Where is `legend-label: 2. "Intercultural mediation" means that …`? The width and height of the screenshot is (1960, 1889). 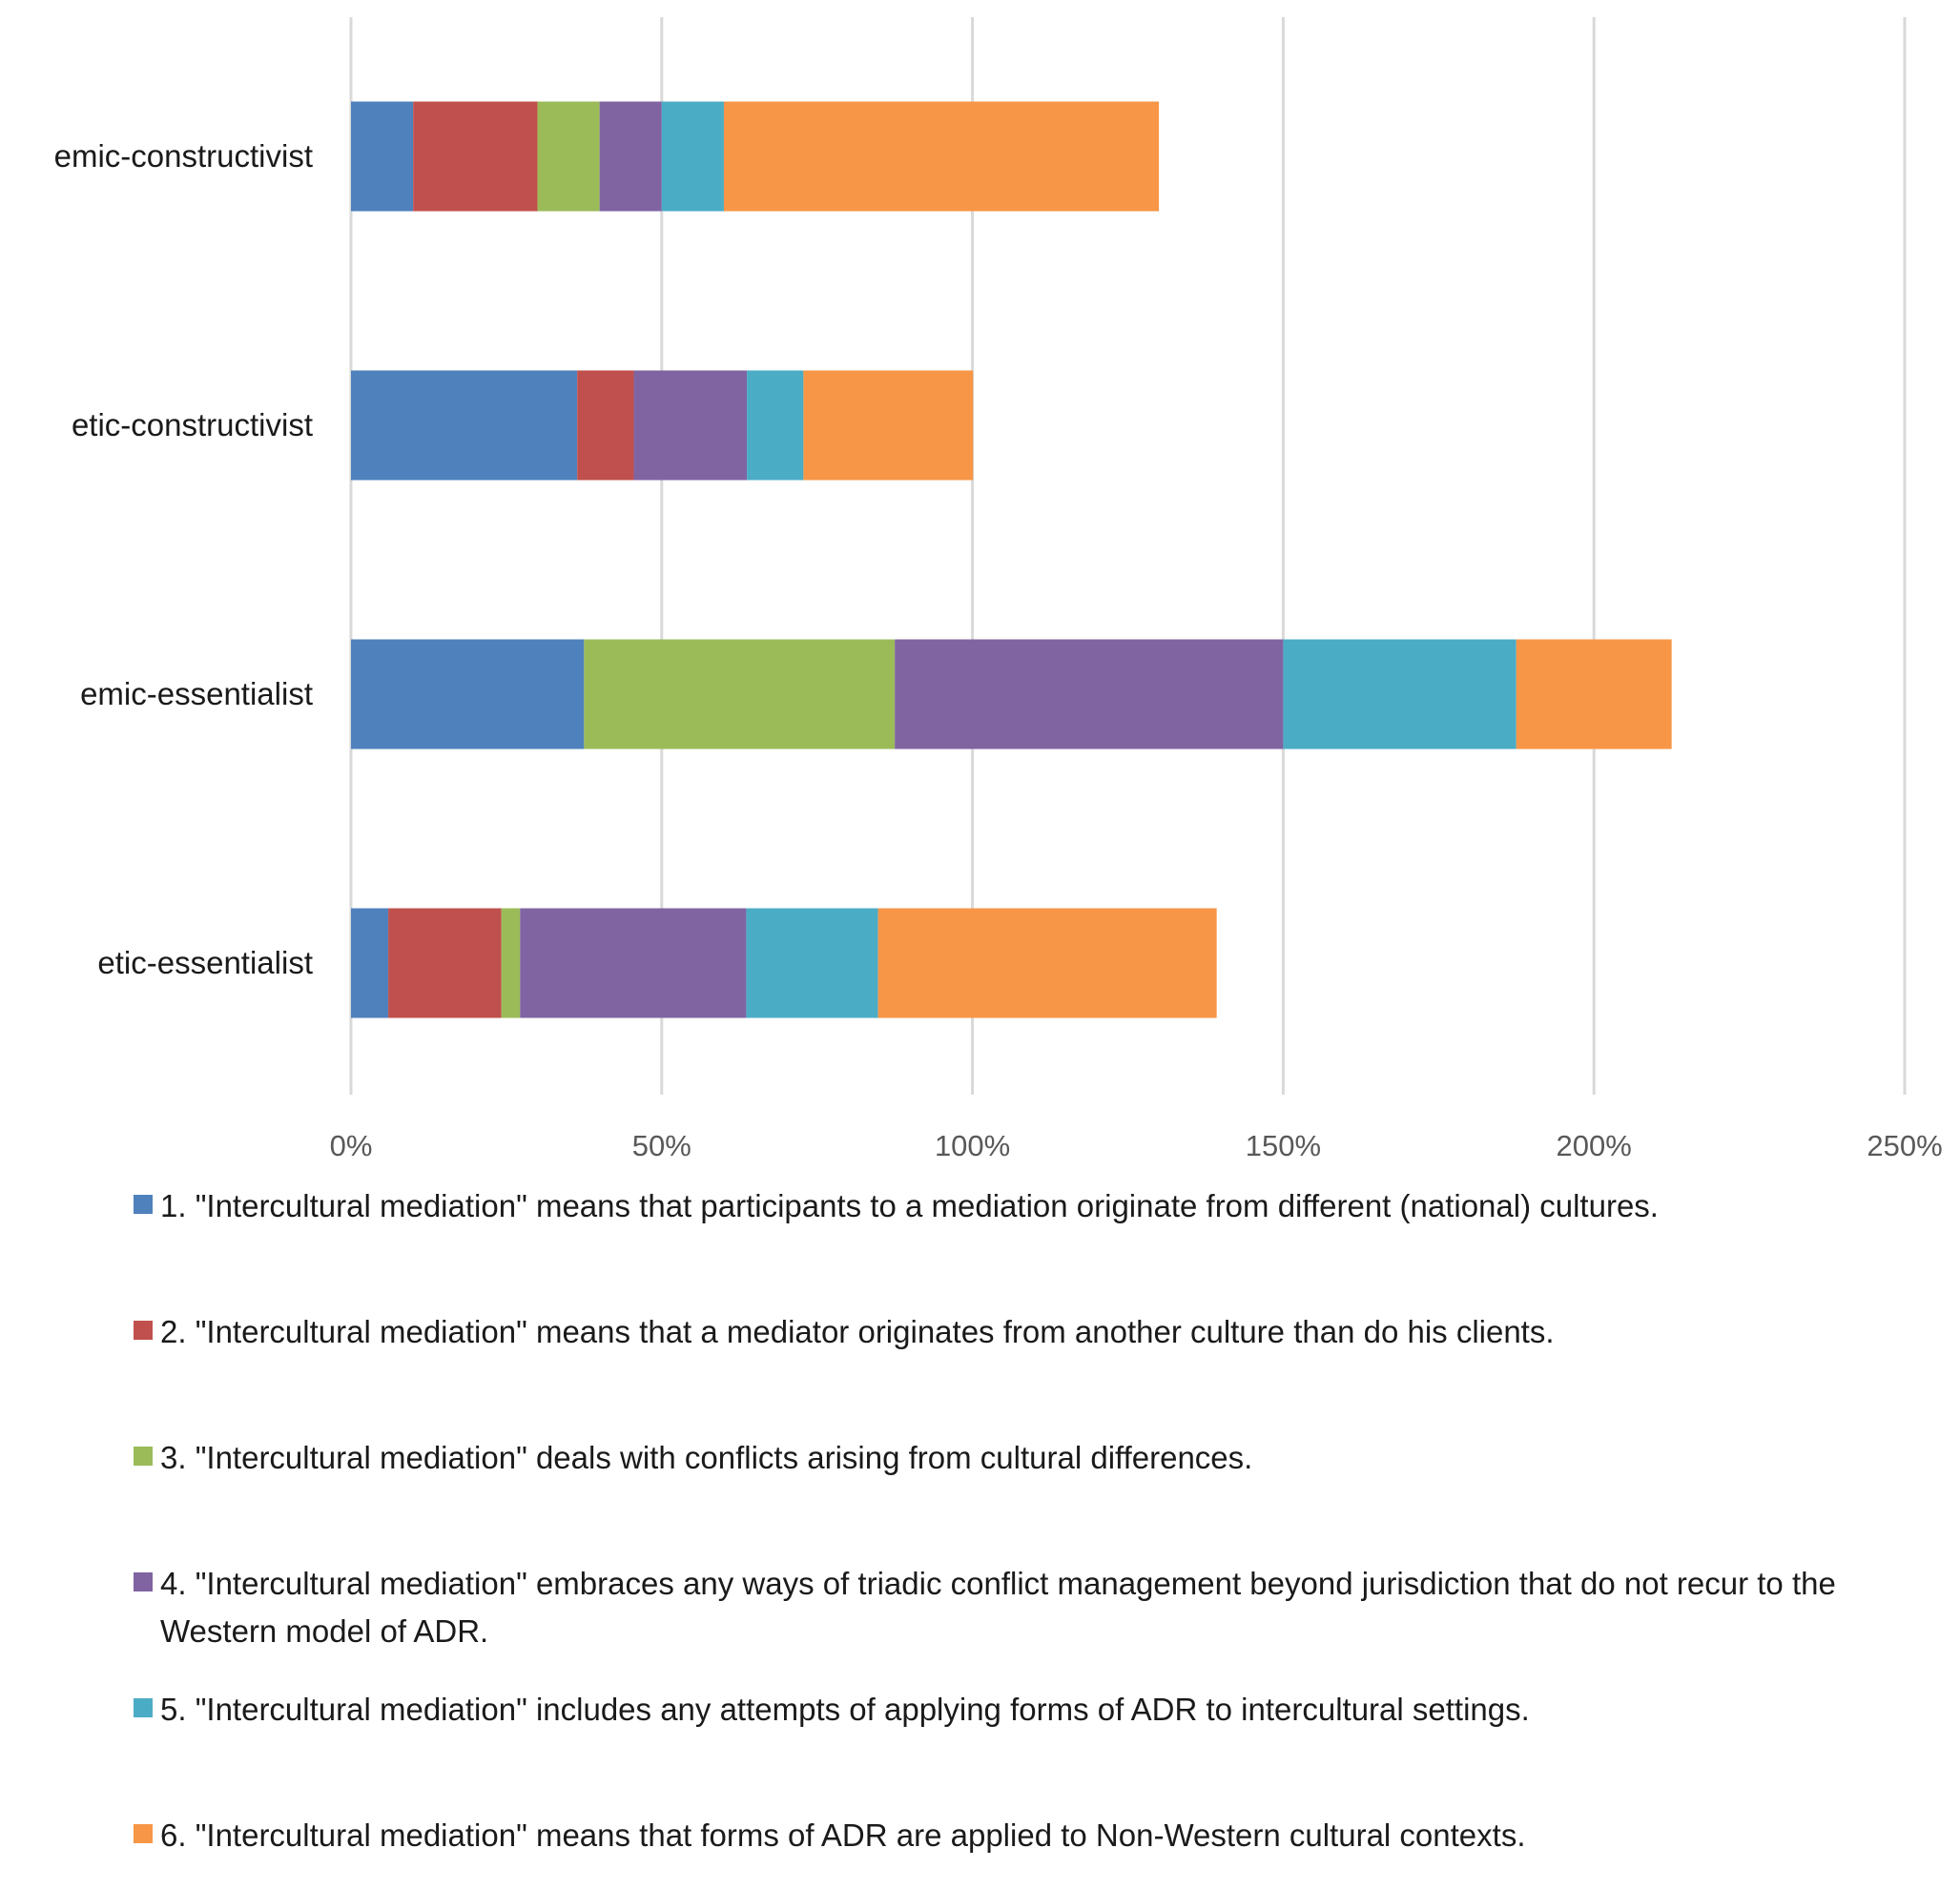
legend-label: 2. "Intercultural mediation" means that … is located at coordinates (858, 1331).